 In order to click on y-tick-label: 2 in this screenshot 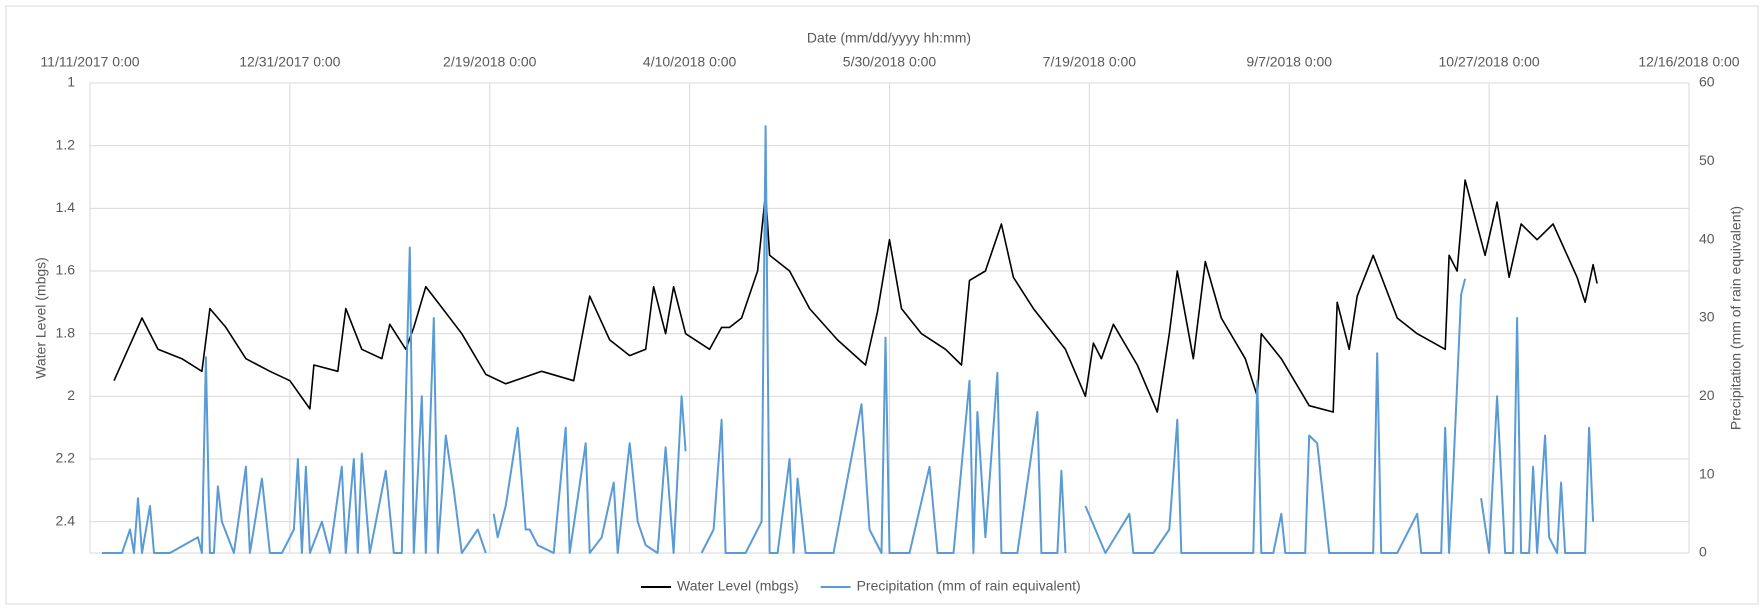, I will do `click(71, 395)`.